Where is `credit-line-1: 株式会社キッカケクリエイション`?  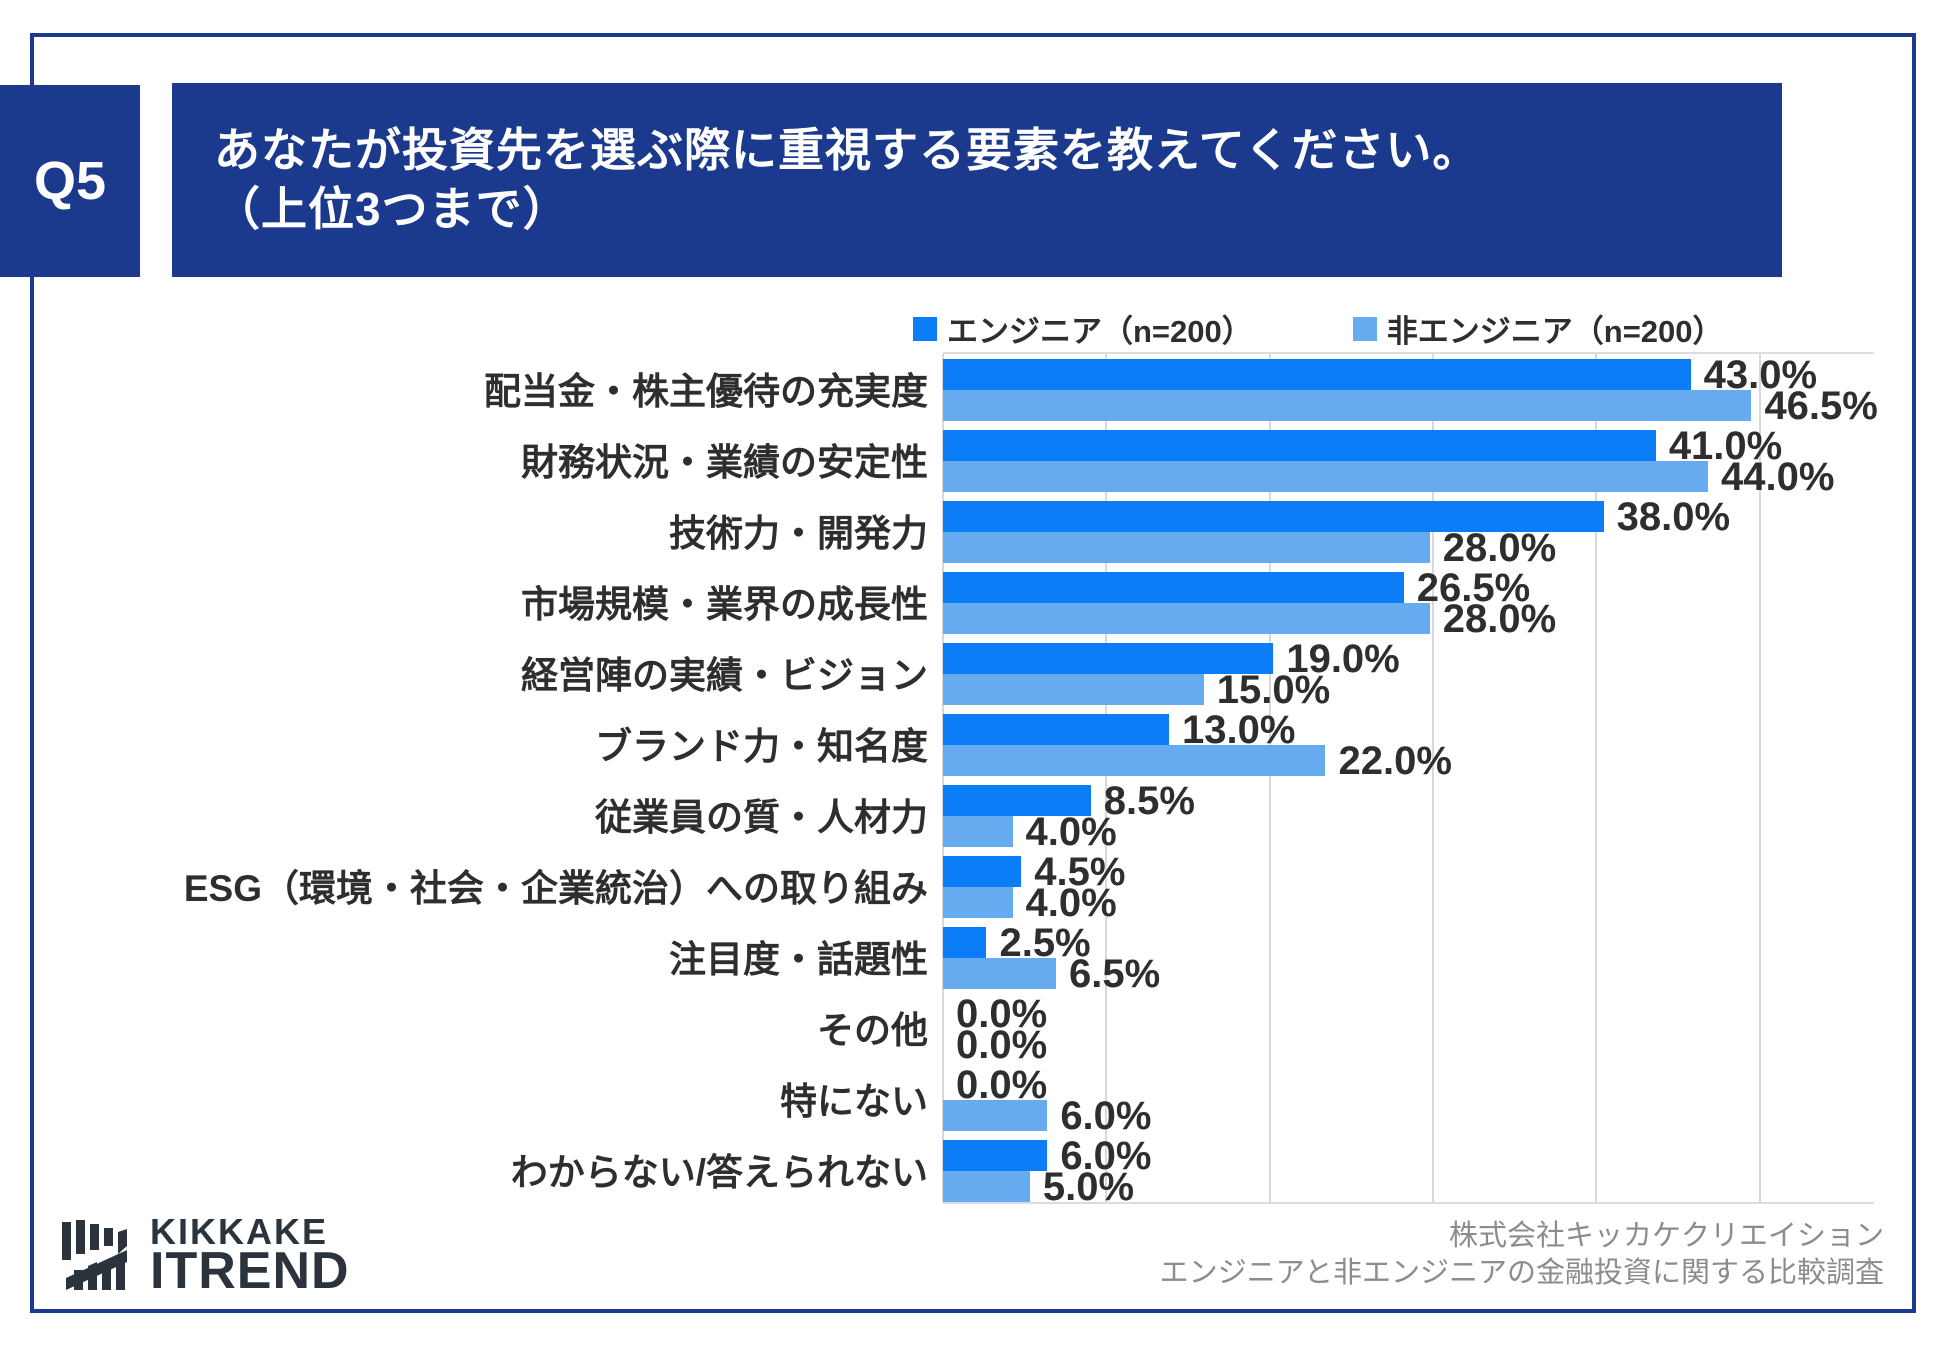 credit-line-1: 株式会社キッカケクリエイション is located at coordinates (1666, 1236).